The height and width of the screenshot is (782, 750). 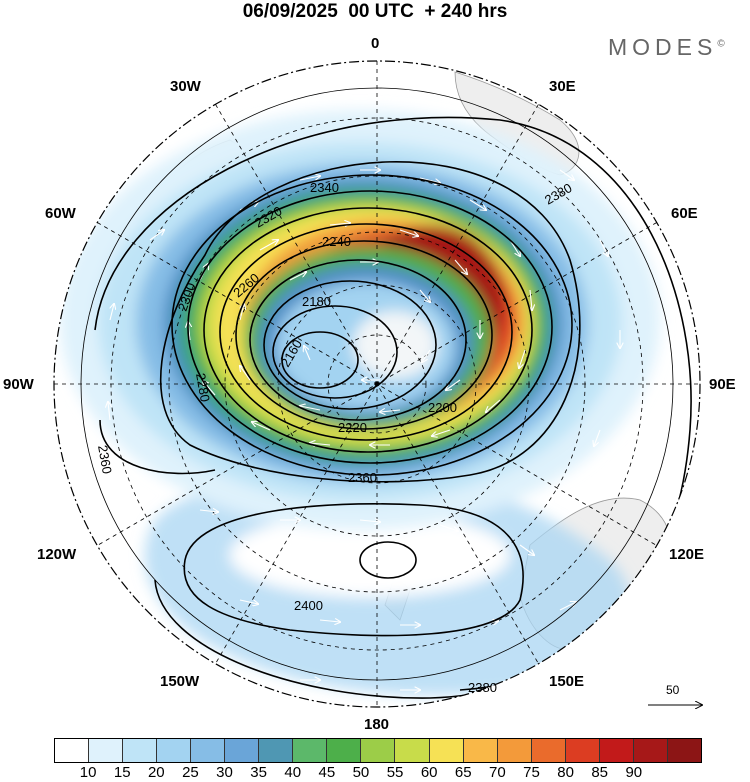 What do you see at coordinates (185, 86) in the screenshot?
I see `longitude-label-30w: 30W` at bounding box center [185, 86].